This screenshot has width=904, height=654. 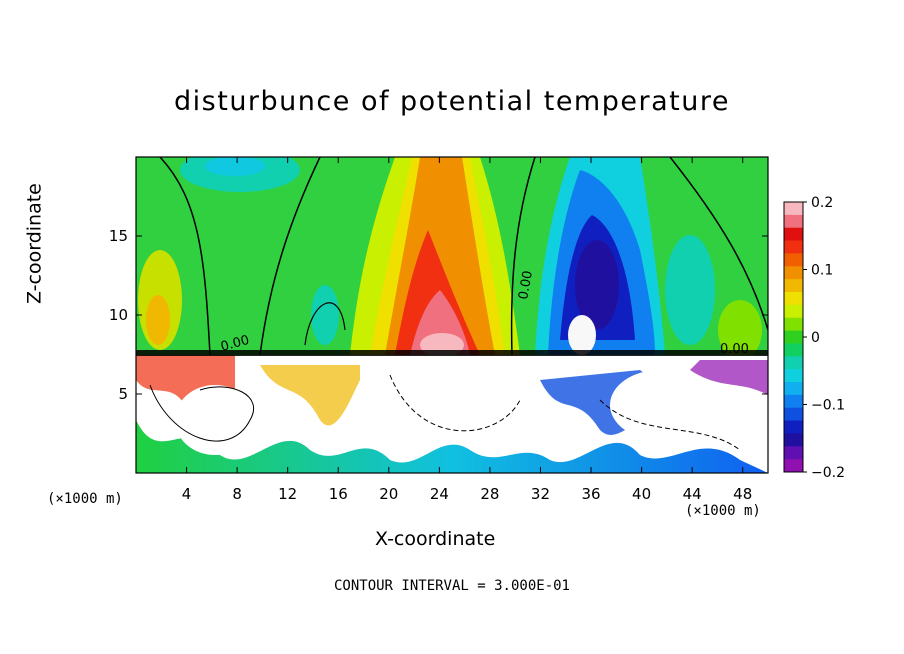 What do you see at coordinates (34, 243) in the screenshot?
I see `y-axis-label: Z-coordinate` at bounding box center [34, 243].